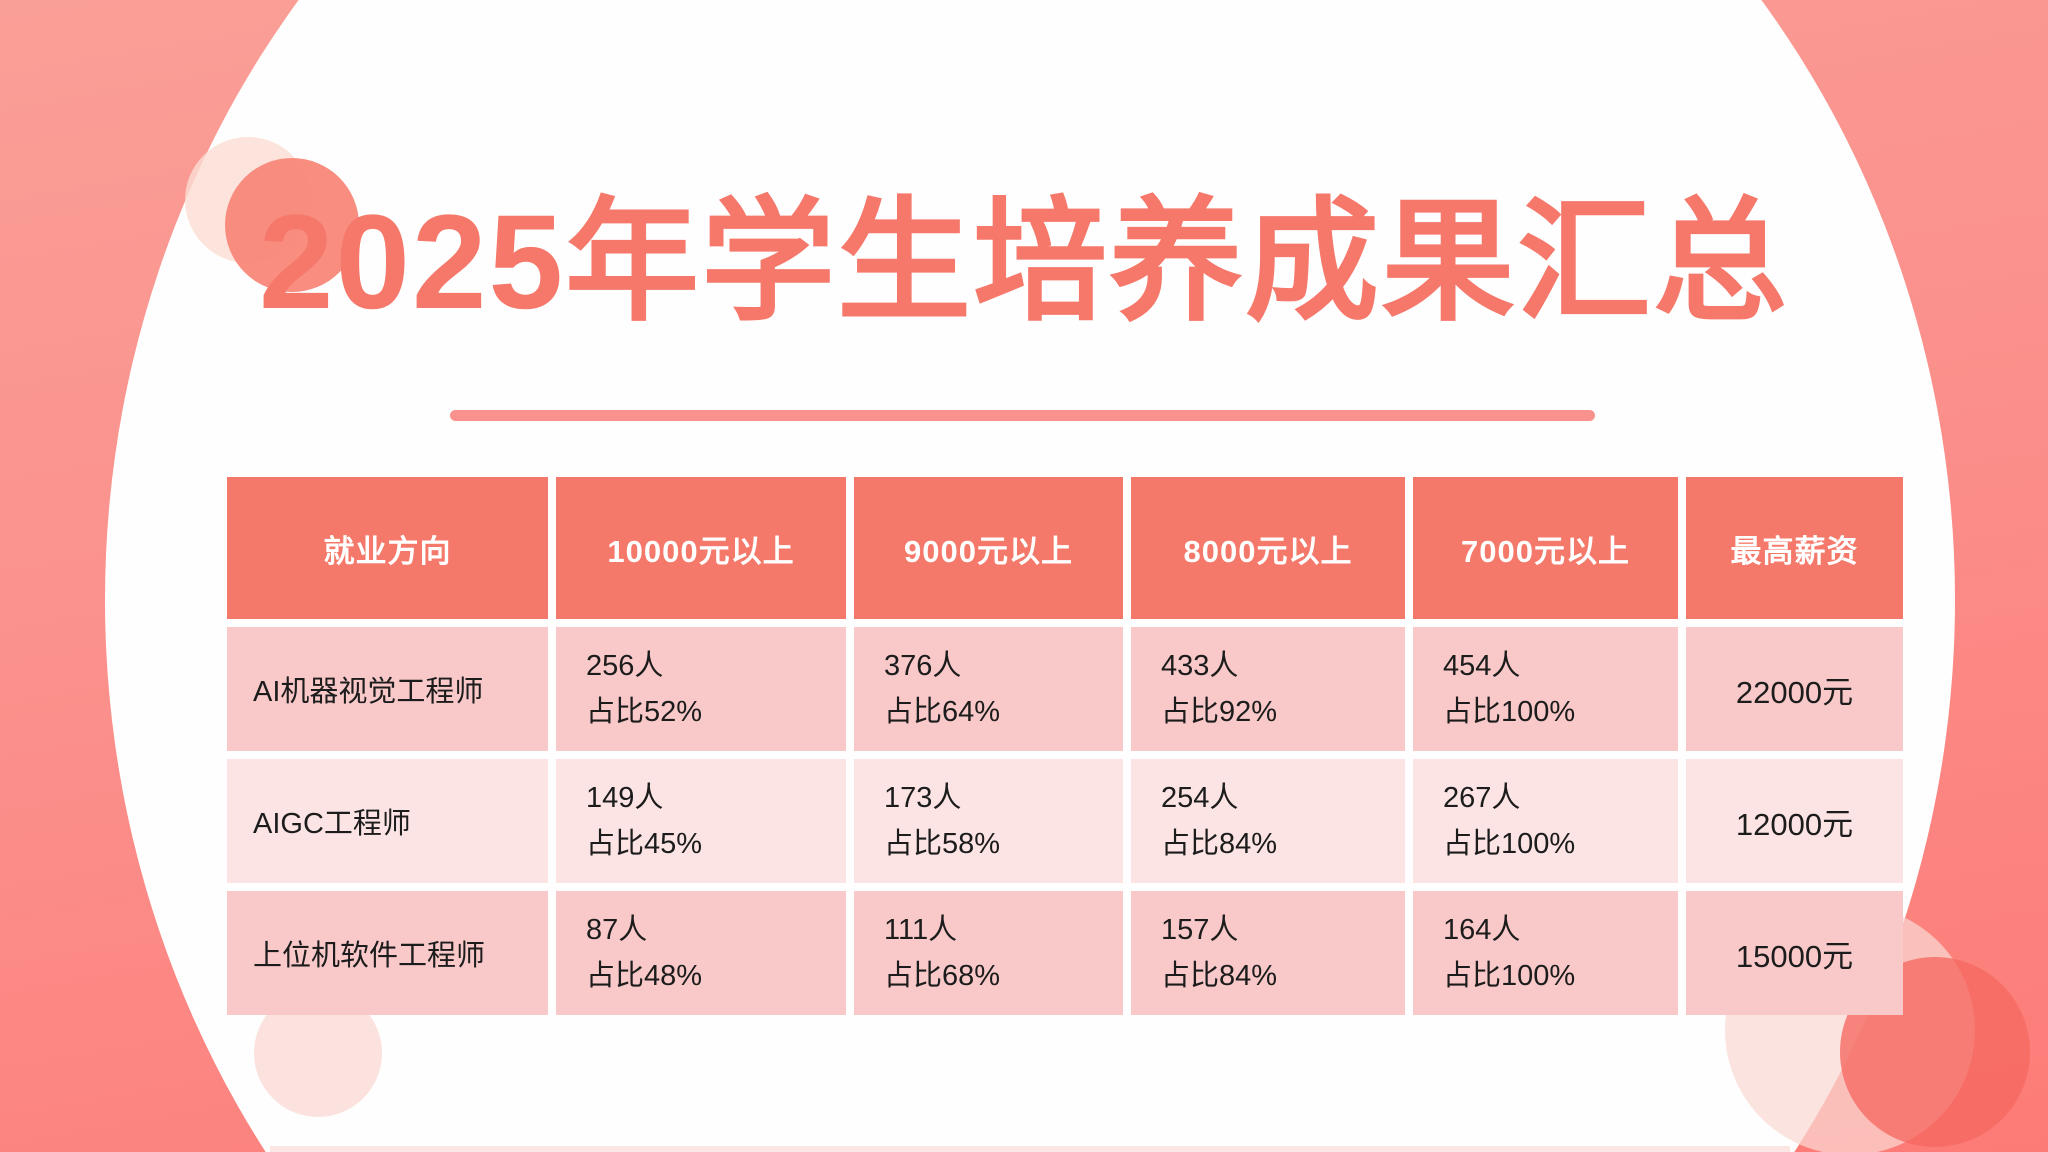 The width and height of the screenshot is (2048, 1152). I want to click on people-count: 149人, so click(625, 798).